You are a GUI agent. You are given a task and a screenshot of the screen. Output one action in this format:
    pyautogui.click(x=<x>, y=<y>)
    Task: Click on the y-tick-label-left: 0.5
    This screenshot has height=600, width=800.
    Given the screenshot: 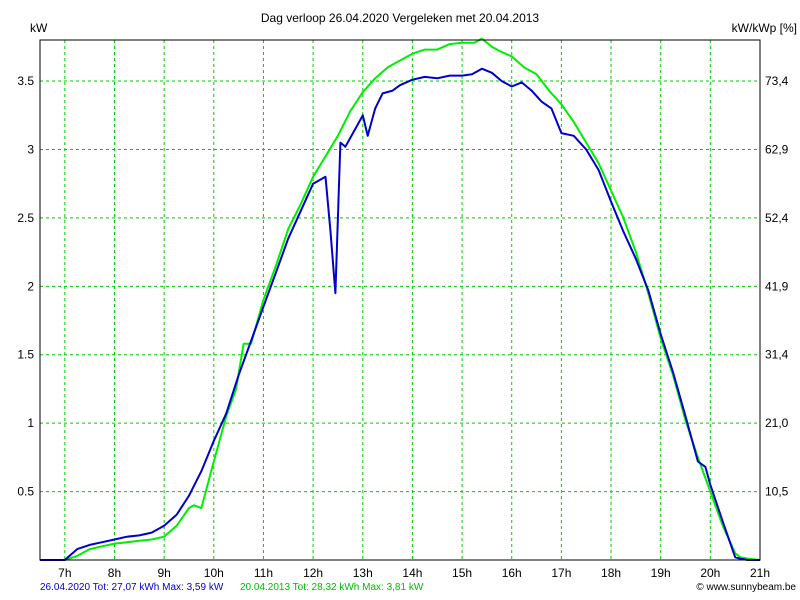 What is the action you would take?
    pyautogui.click(x=25, y=492)
    